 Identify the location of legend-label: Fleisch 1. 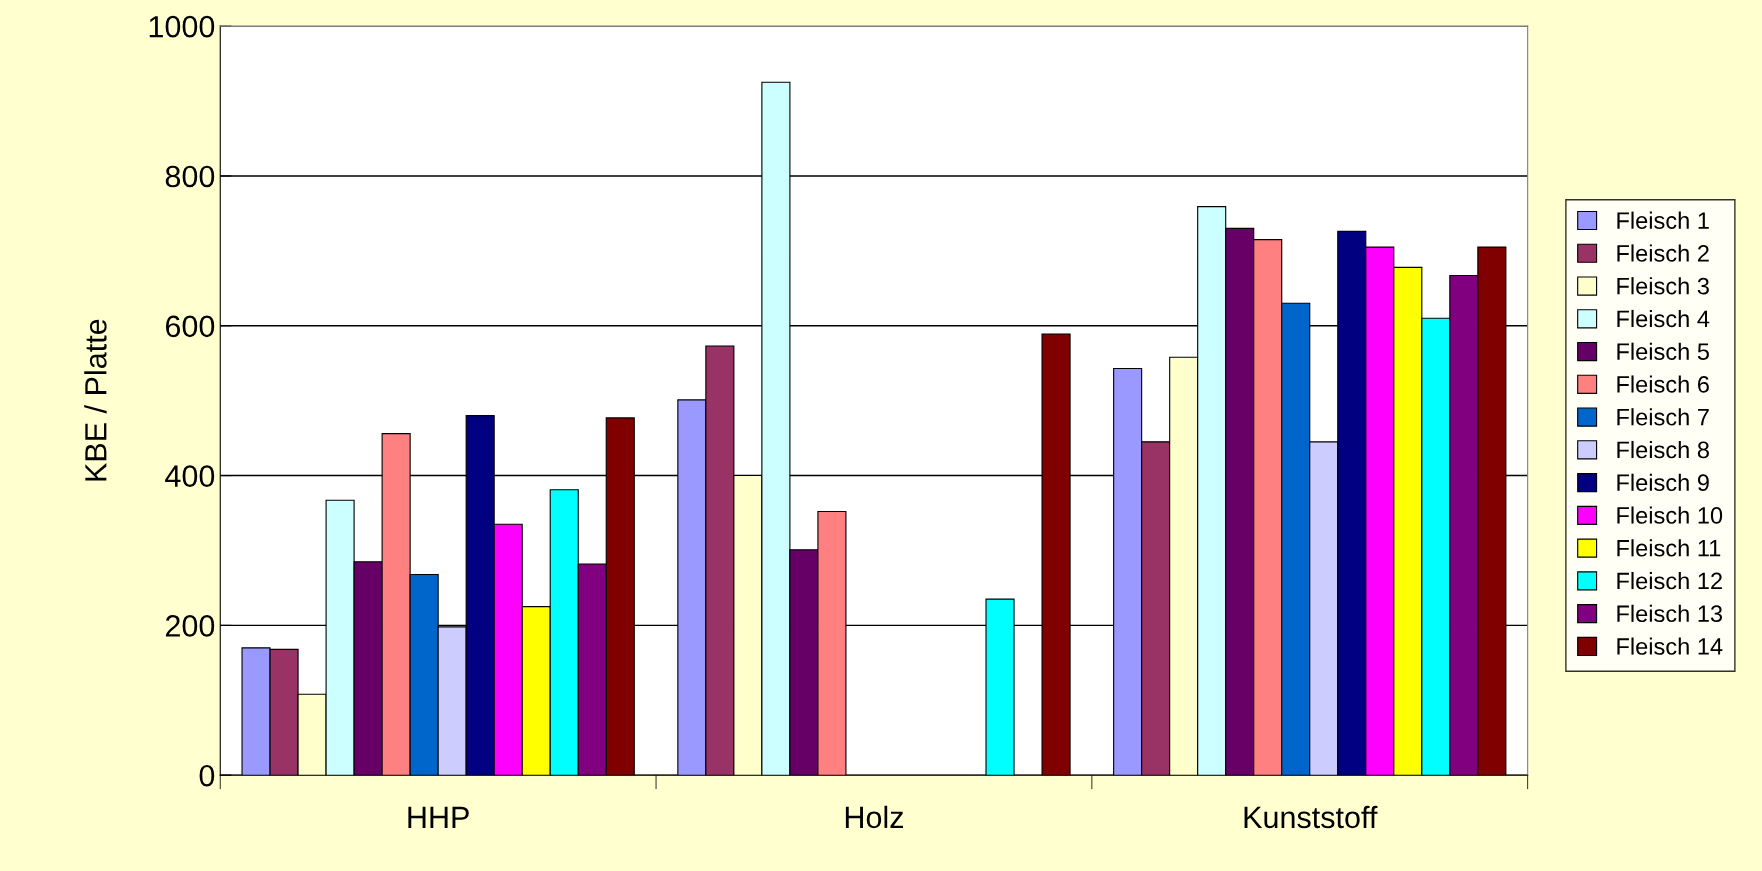
(1663, 220).